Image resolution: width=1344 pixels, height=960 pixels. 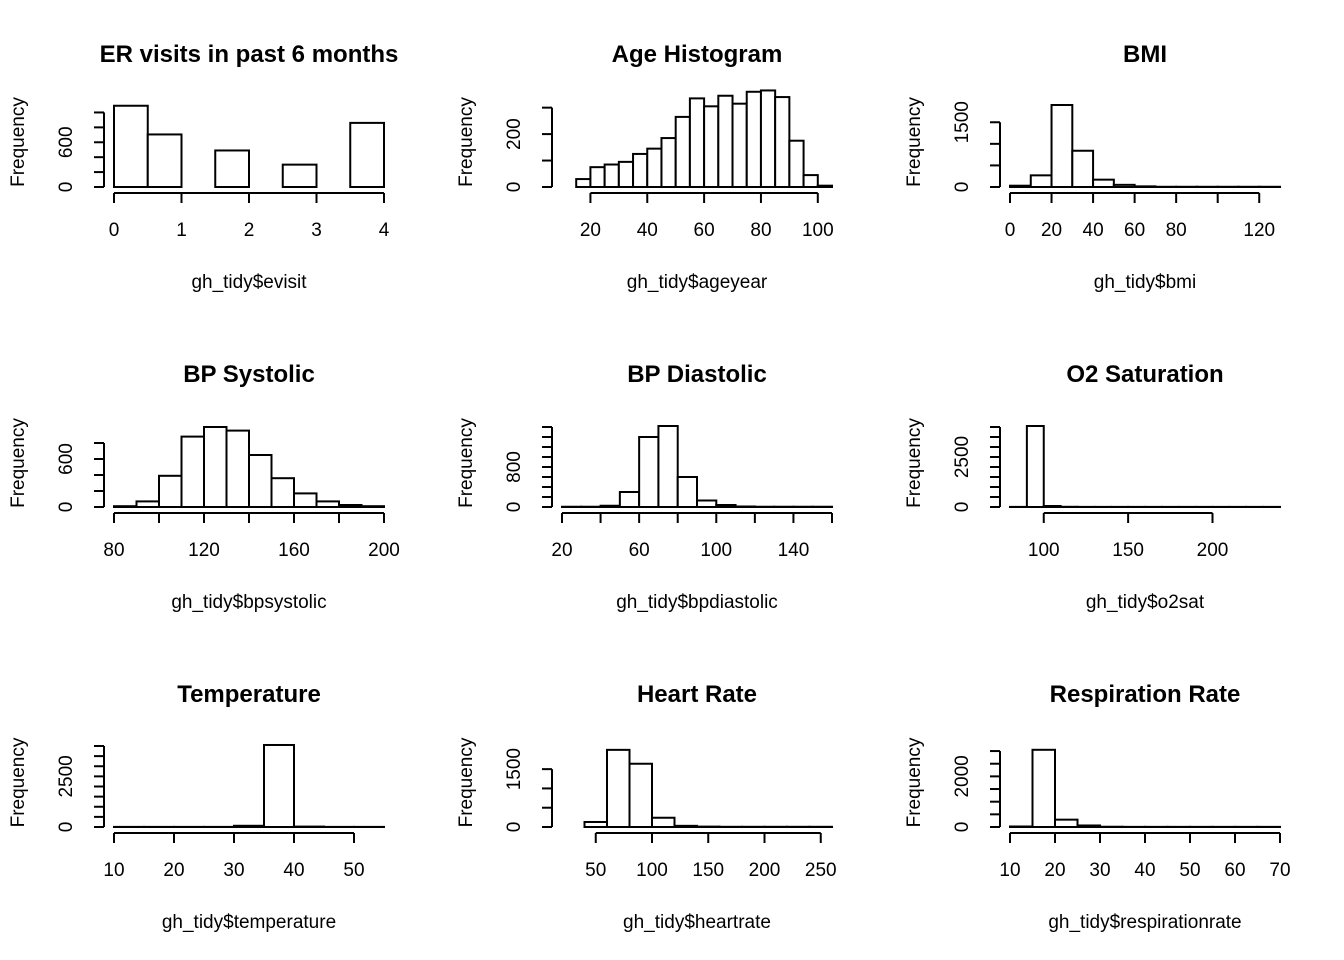 What do you see at coordinates (1145, 282) in the screenshot?
I see `x-axis-label: gh_tidy$bmi` at bounding box center [1145, 282].